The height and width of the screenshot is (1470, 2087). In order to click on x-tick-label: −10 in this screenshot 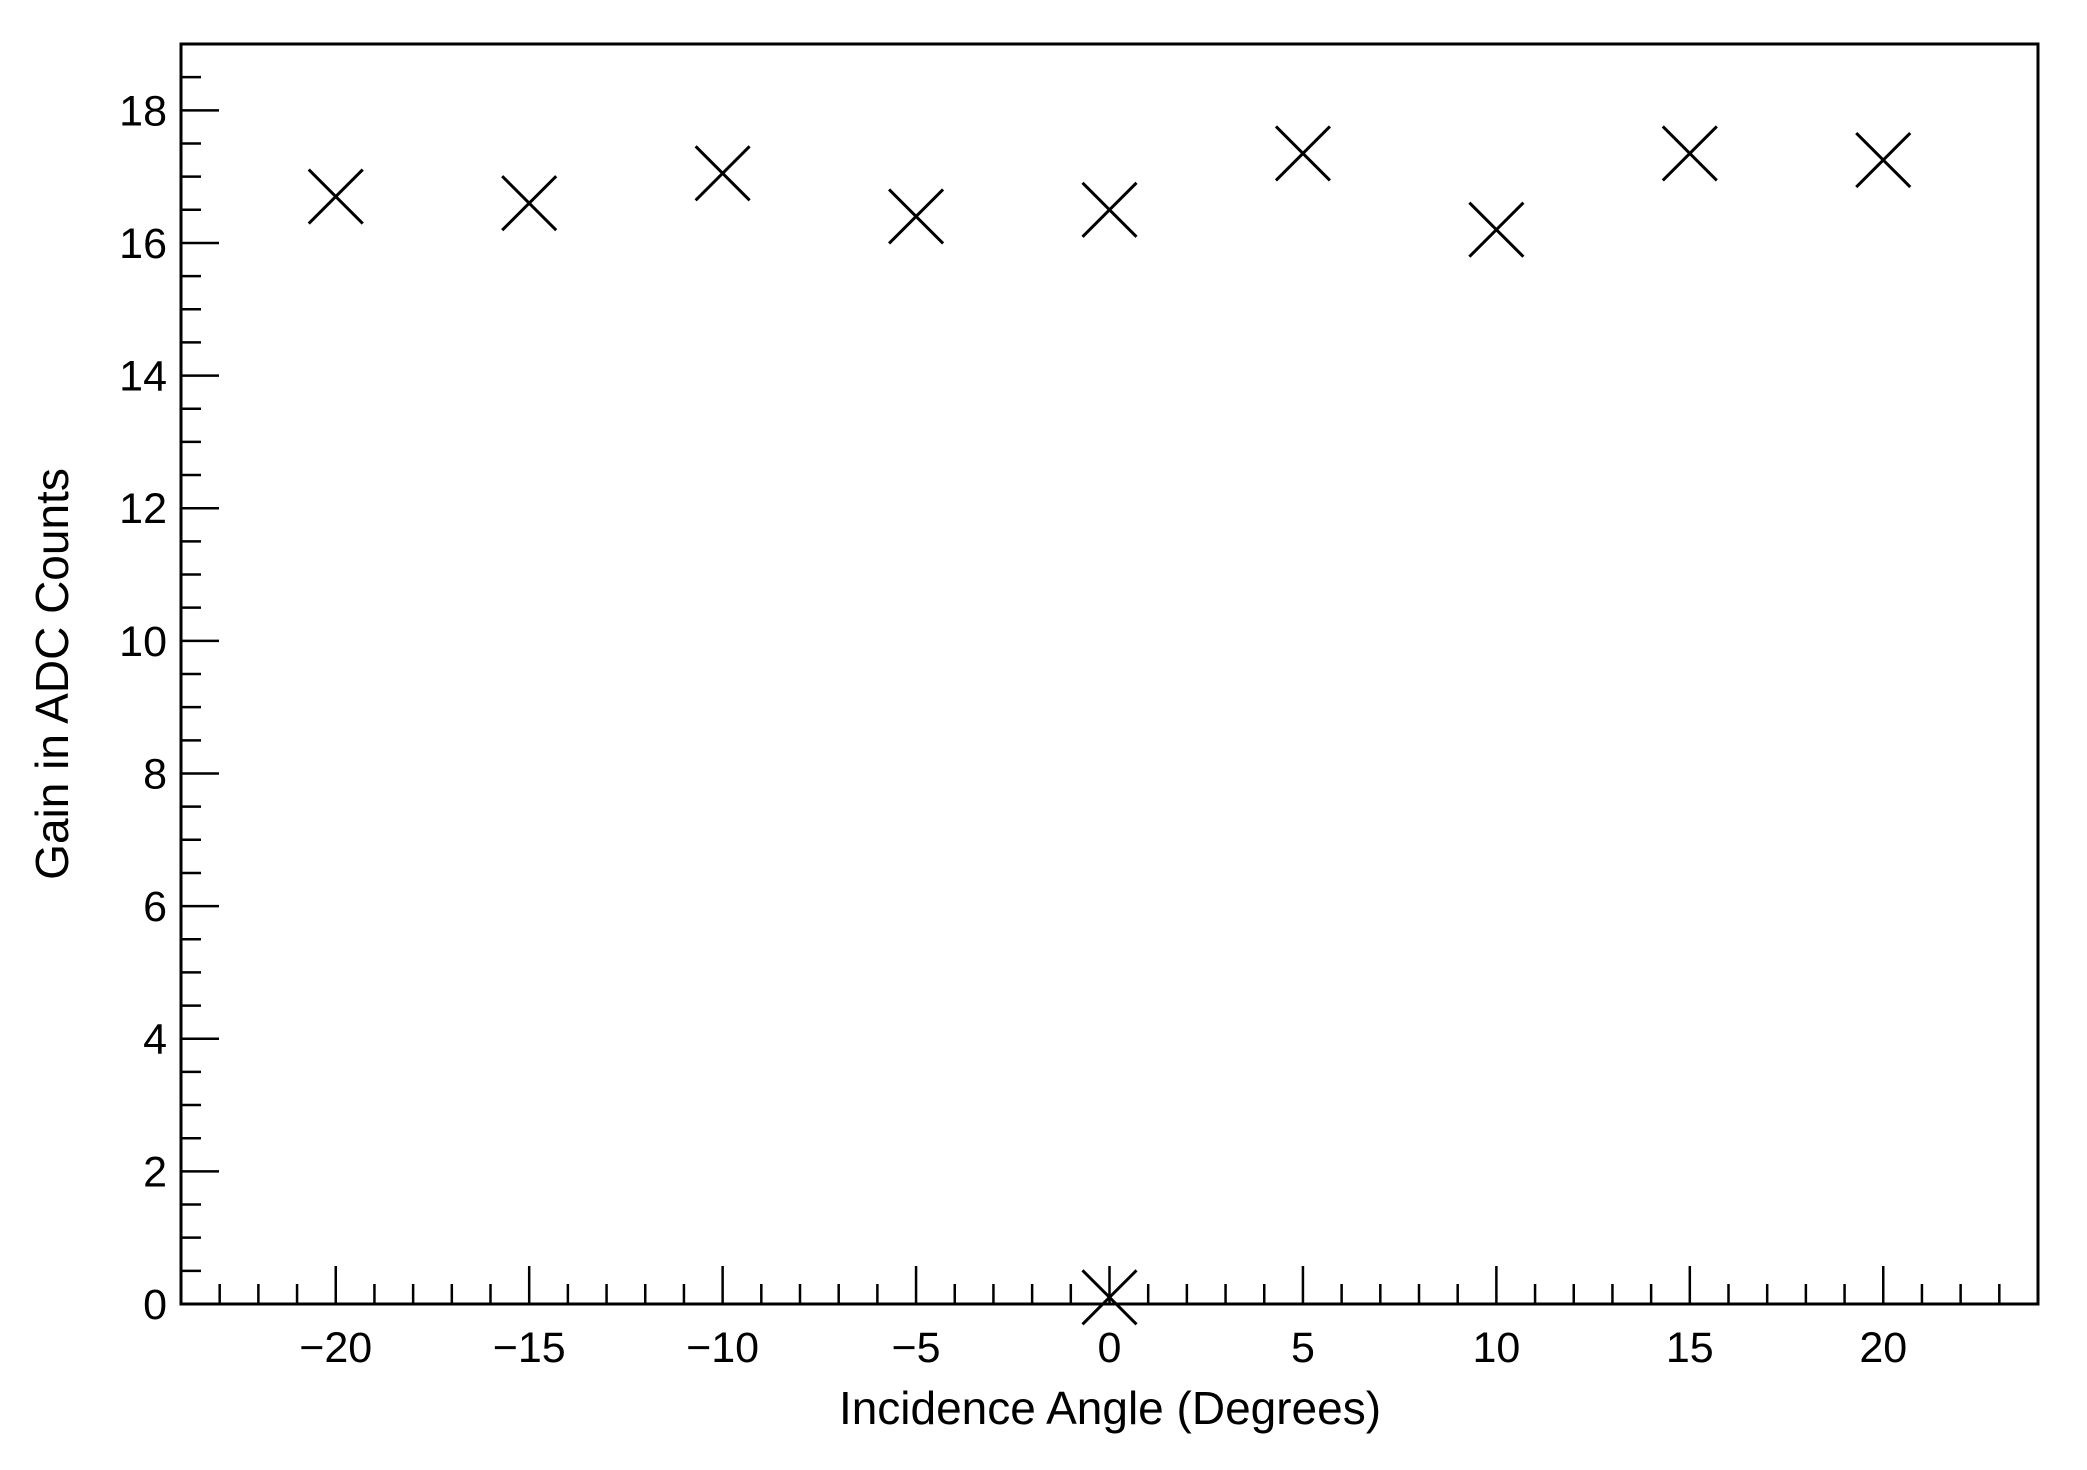, I will do `click(722, 1348)`.